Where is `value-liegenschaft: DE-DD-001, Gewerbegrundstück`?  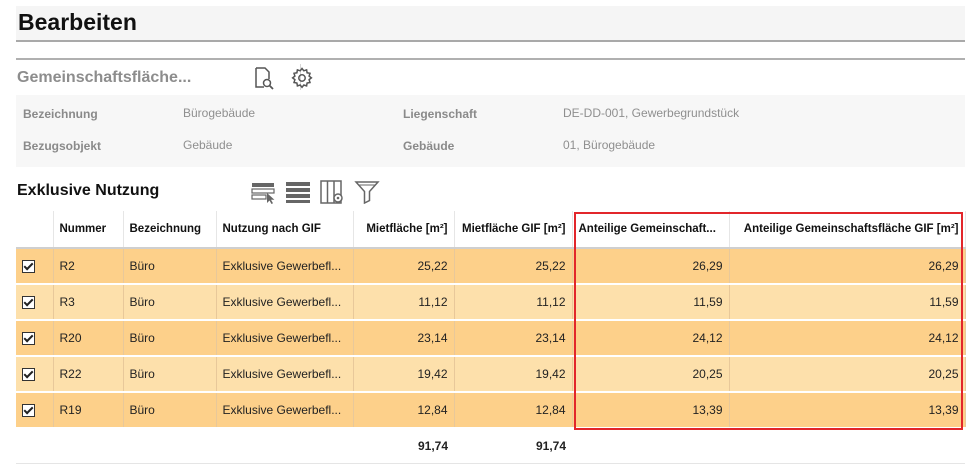 value-liegenschaft: DE-DD-001, Gewerbegrundstück is located at coordinates (651, 113).